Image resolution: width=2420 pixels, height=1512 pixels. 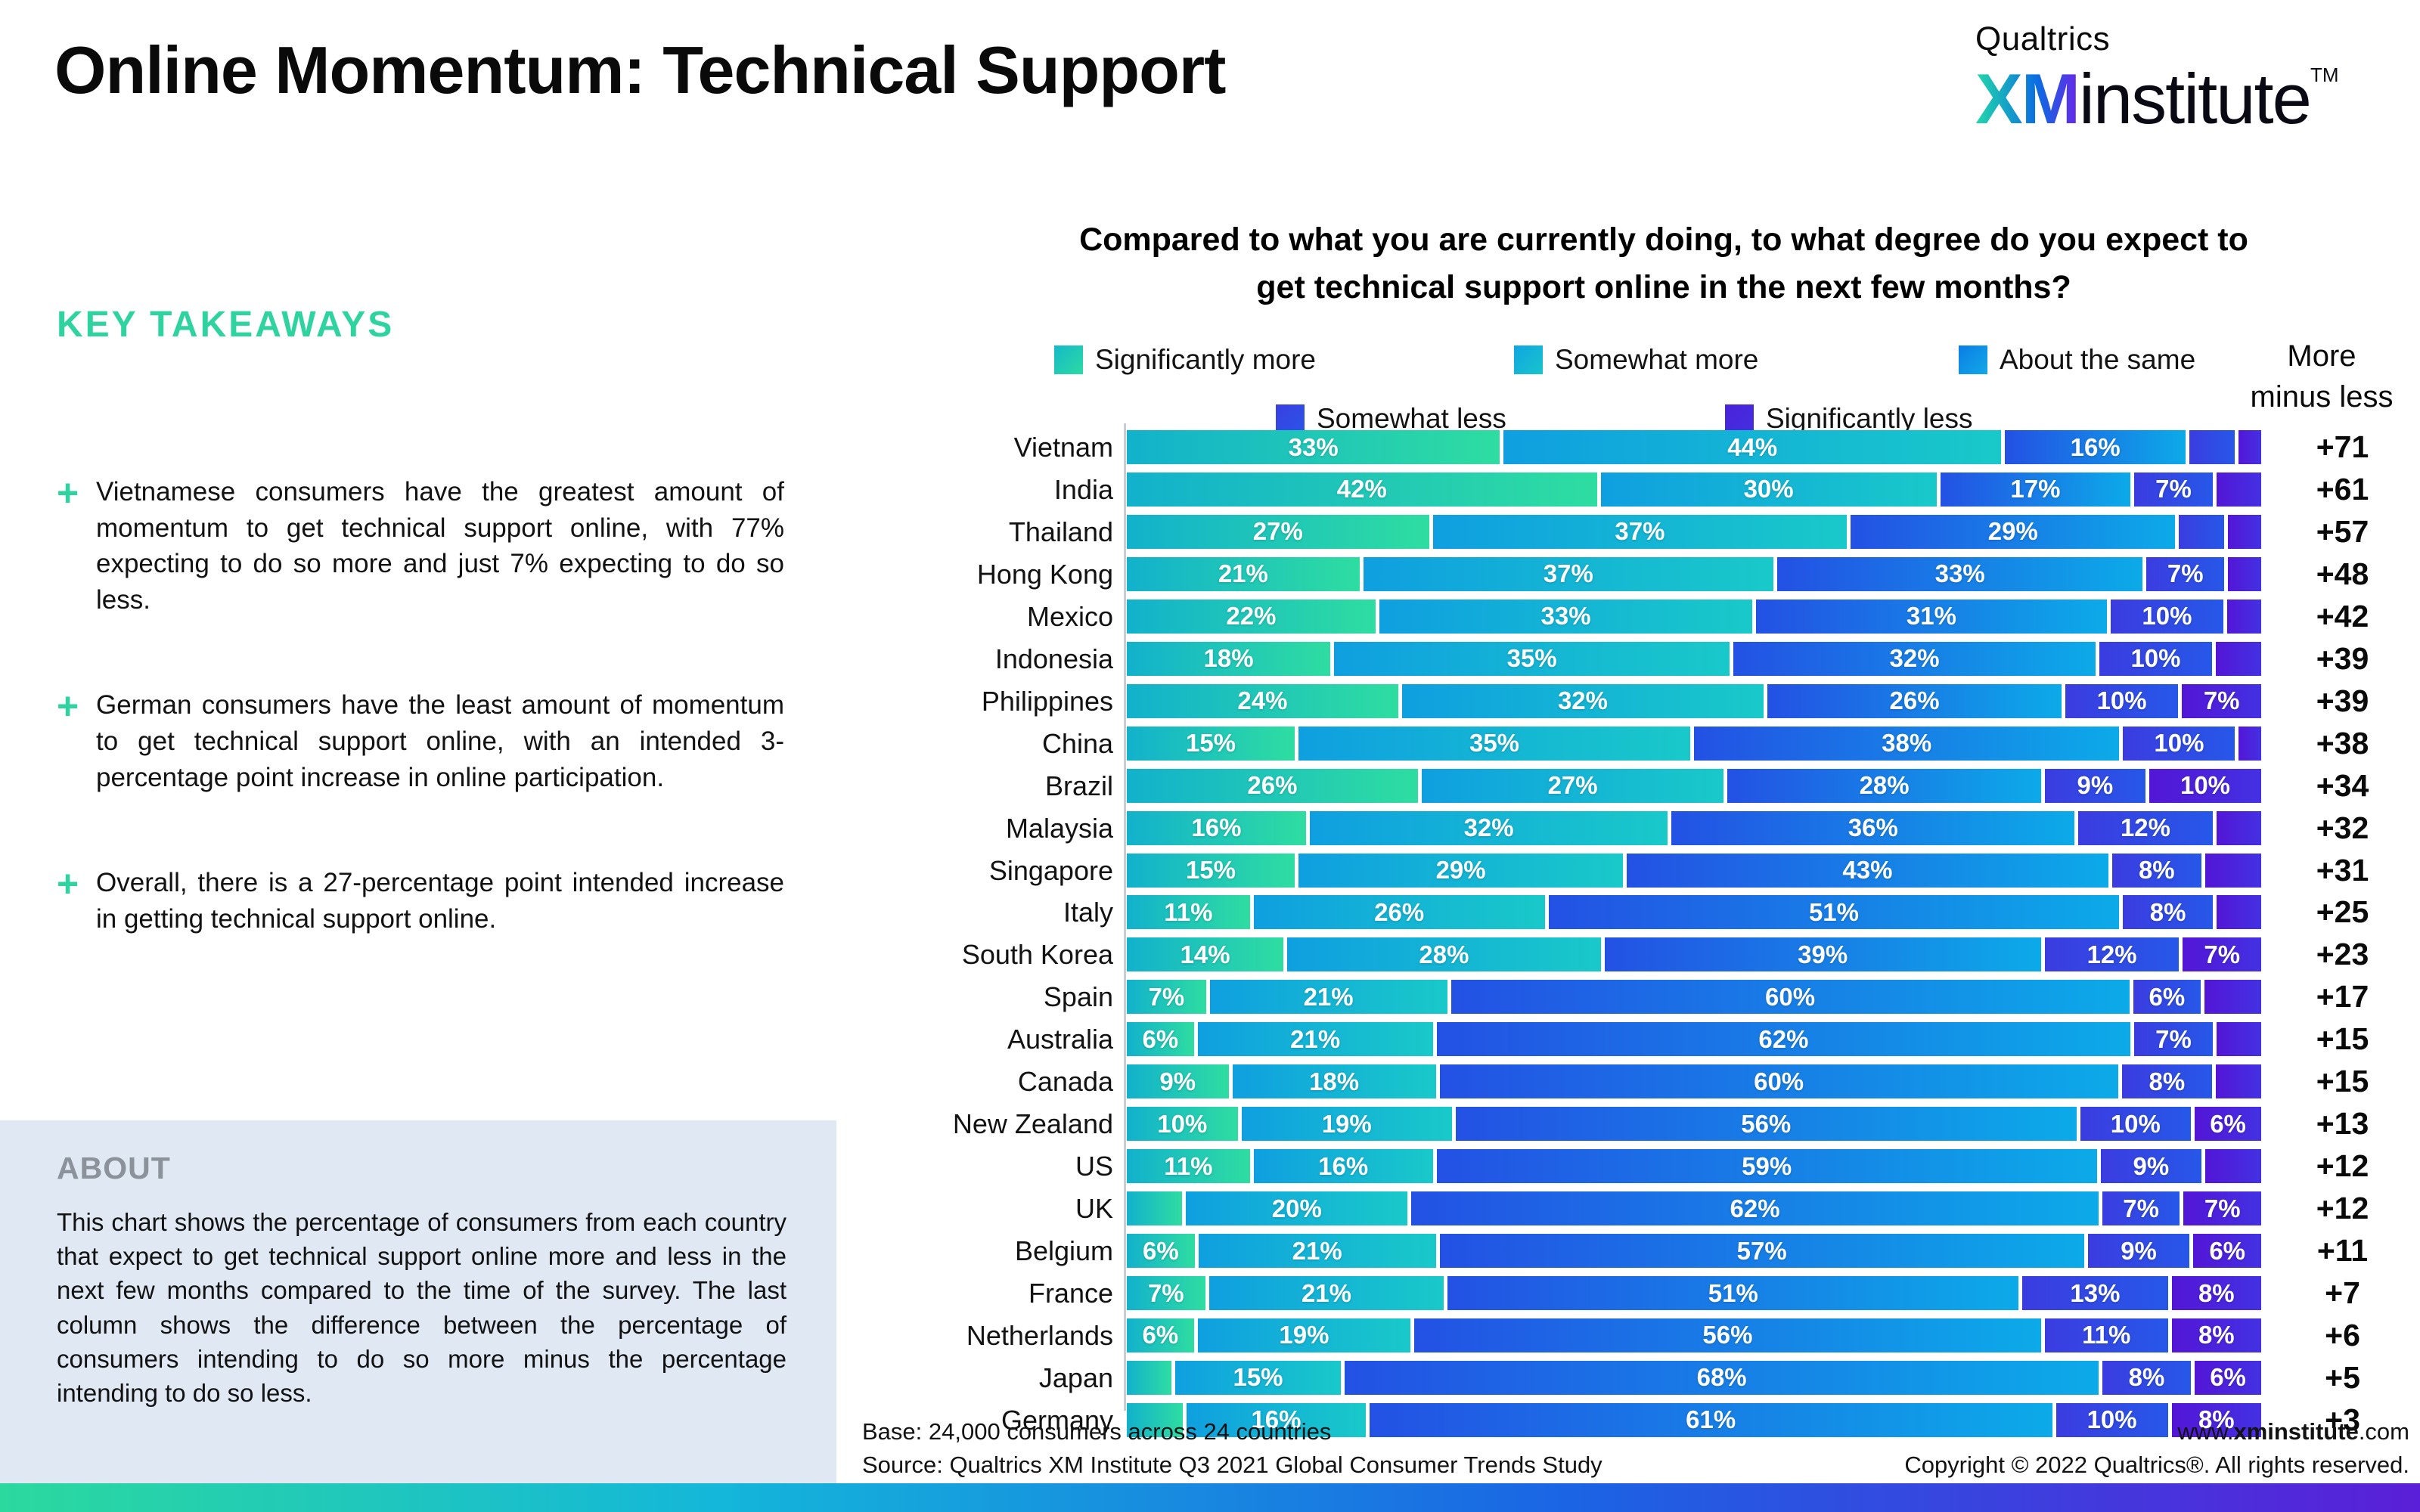 What do you see at coordinates (1205, 954) in the screenshot?
I see `bar-segment: 14%` at bounding box center [1205, 954].